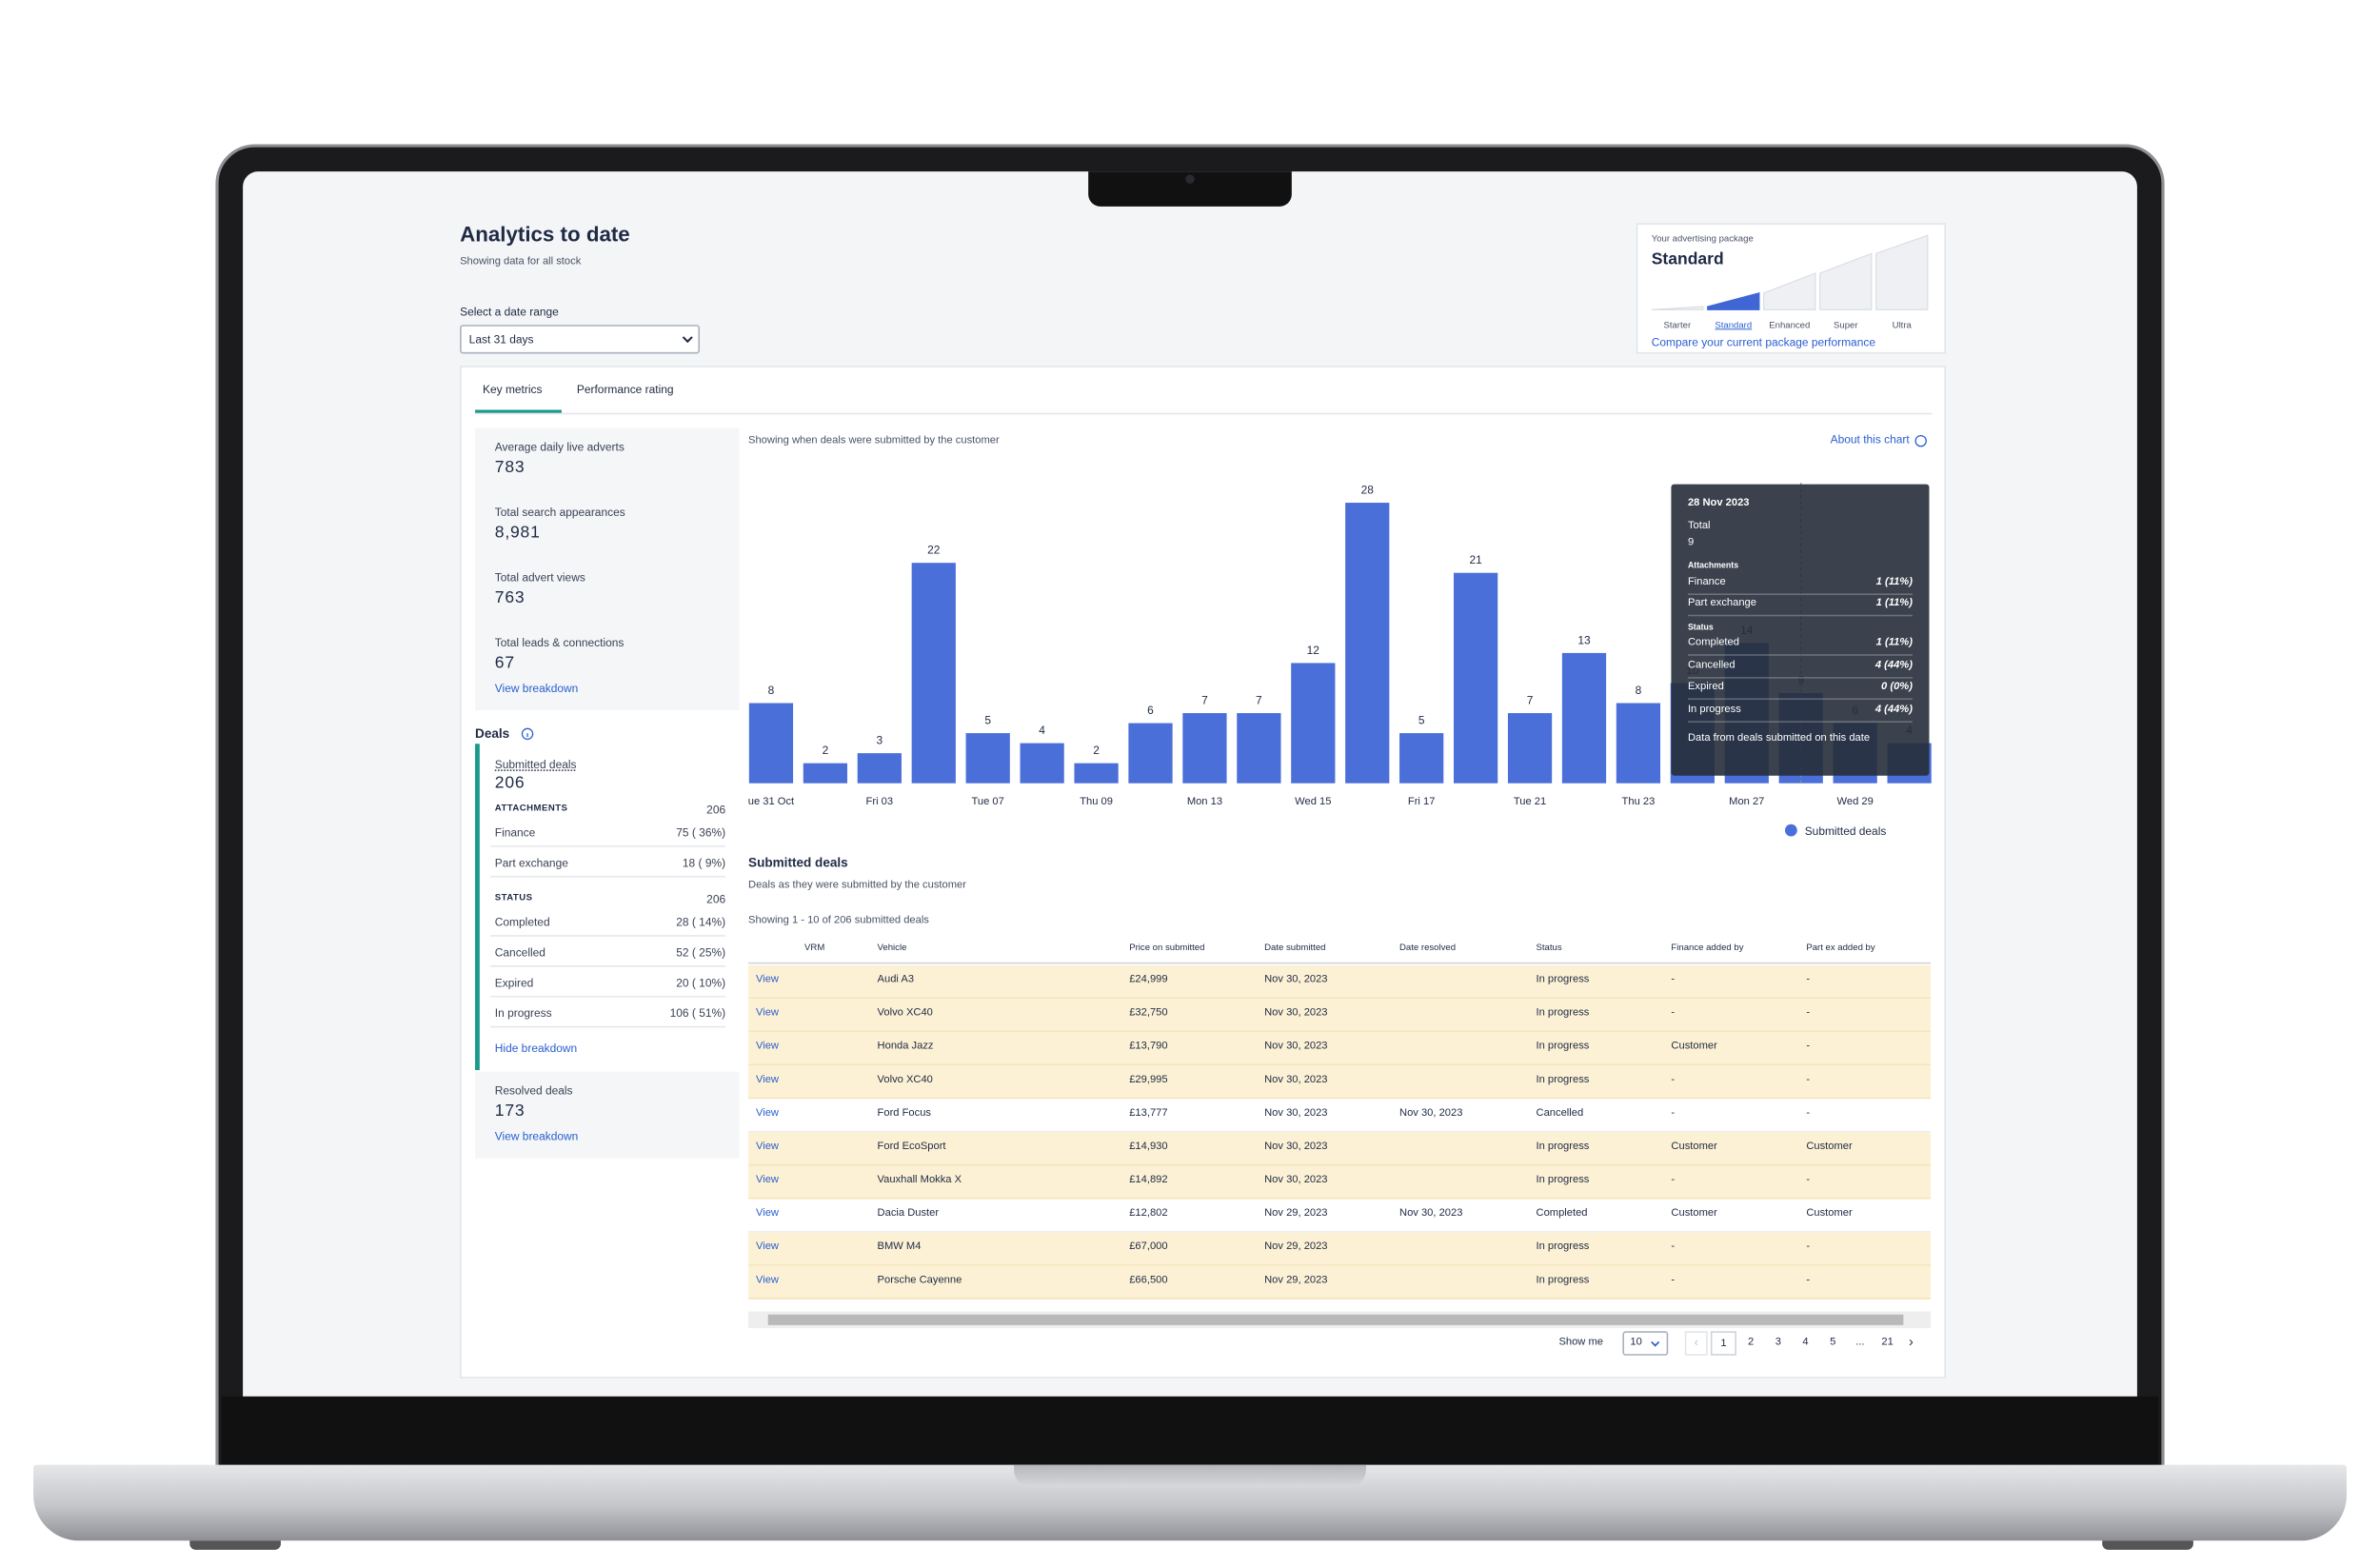 Image resolution: width=2380 pixels, height=1568 pixels. I want to click on table-showing: Showing 1 - 10 of 206 submitted deals, so click(838, 921).